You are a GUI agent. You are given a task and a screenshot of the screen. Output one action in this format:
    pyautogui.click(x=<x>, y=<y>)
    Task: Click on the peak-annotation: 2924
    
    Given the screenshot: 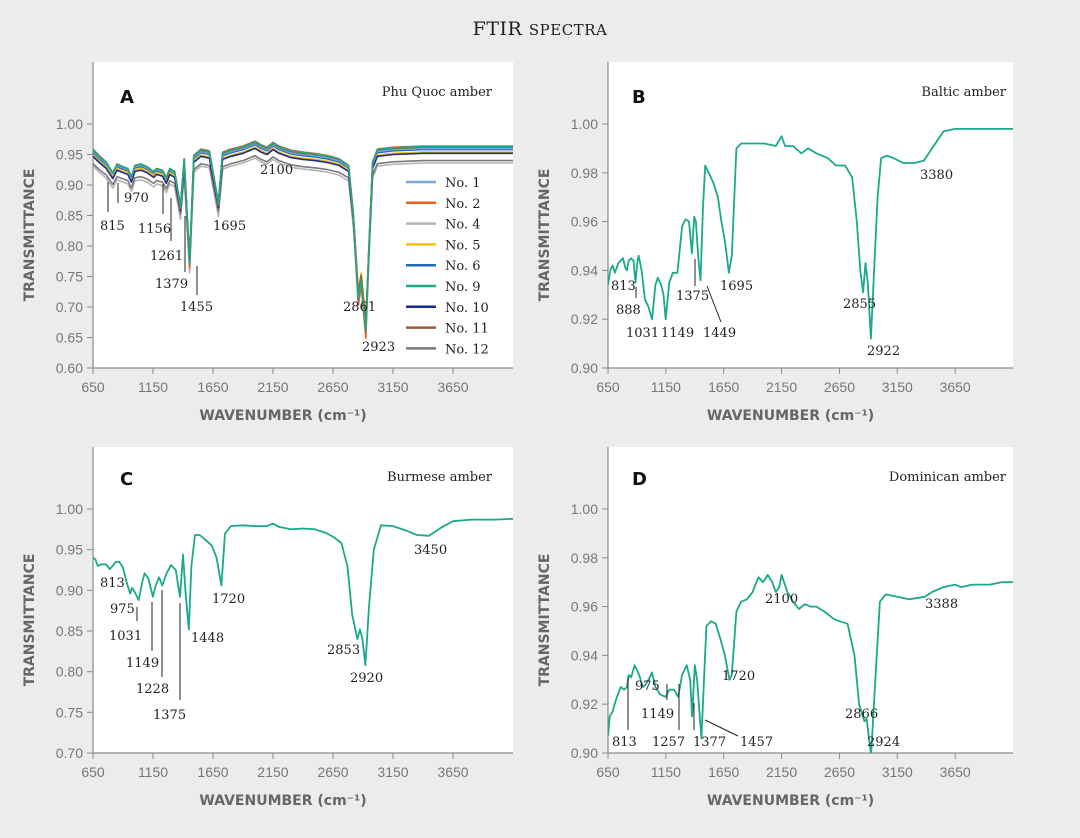 What is the action you would take?
    pyautogui.click(x=883, y=742)
    